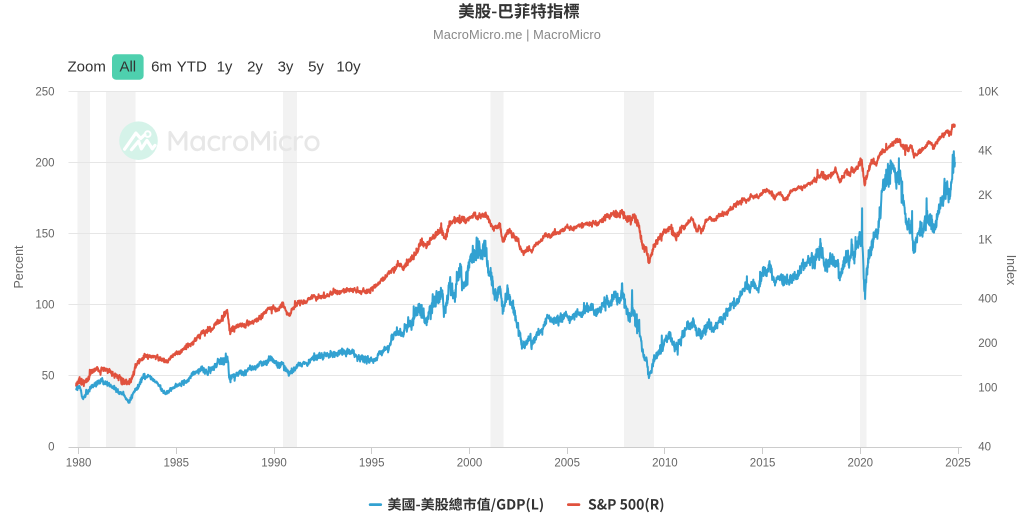  I want to click on svg-text: 10y, so click(348, 67).